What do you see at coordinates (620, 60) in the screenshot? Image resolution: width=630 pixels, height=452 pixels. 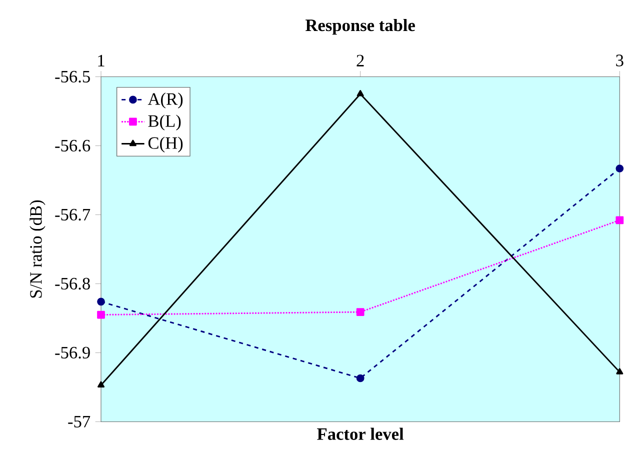 I see `x-tick-label: 3` at bounding box center [620, 60].